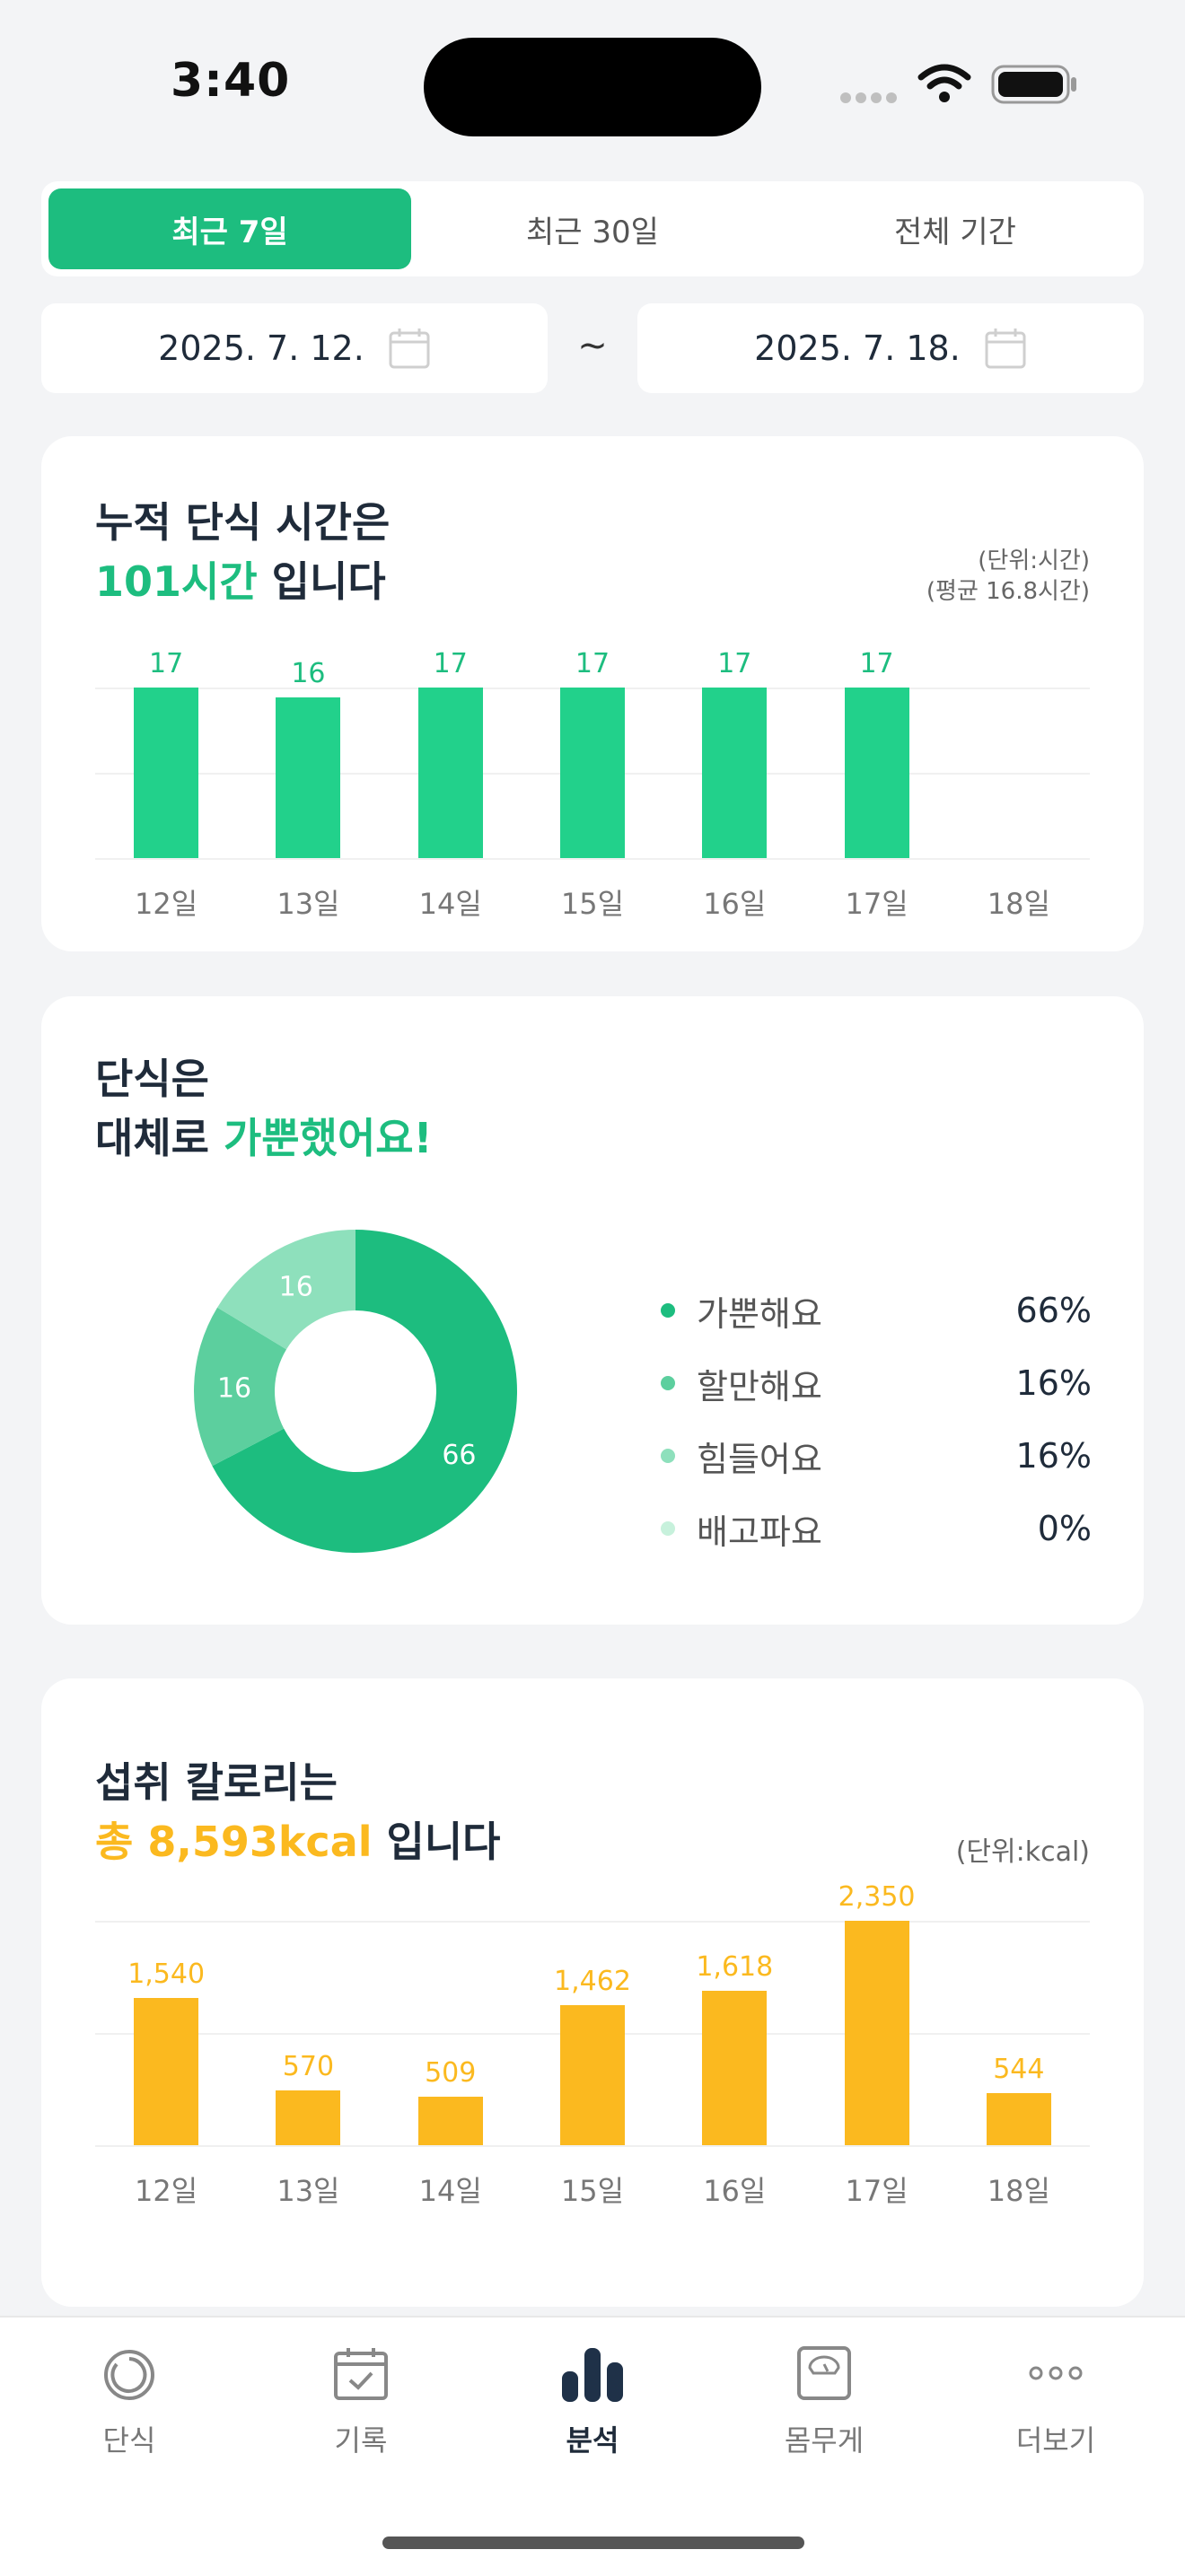 Image resolution: width=1185 pixels, height=2576 pixels. Describe the element at coordinates (361, 2401) in the screenshot. I see `tab-records: 기록` at that location.